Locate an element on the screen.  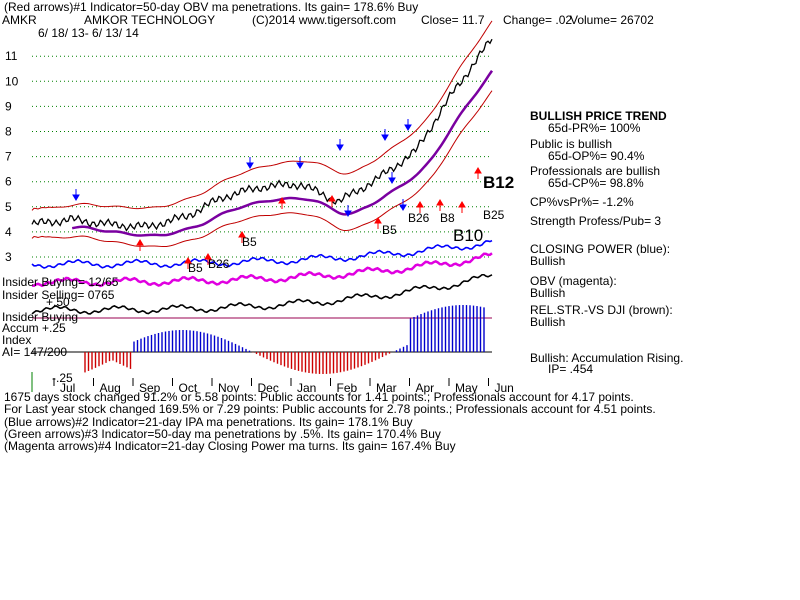
accum-label-1: Insider Buying is located at coordinates (40, 317).